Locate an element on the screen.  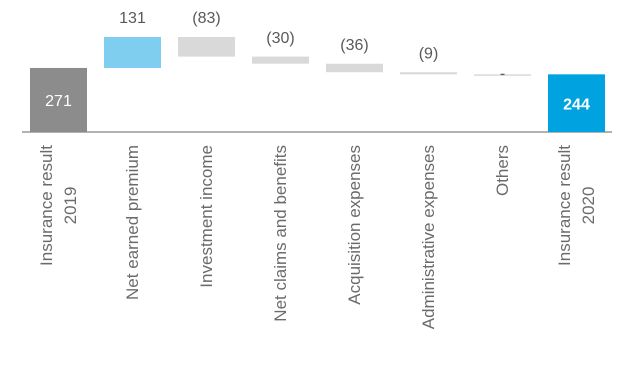
value-label: - is located at coordinates (502, 74).